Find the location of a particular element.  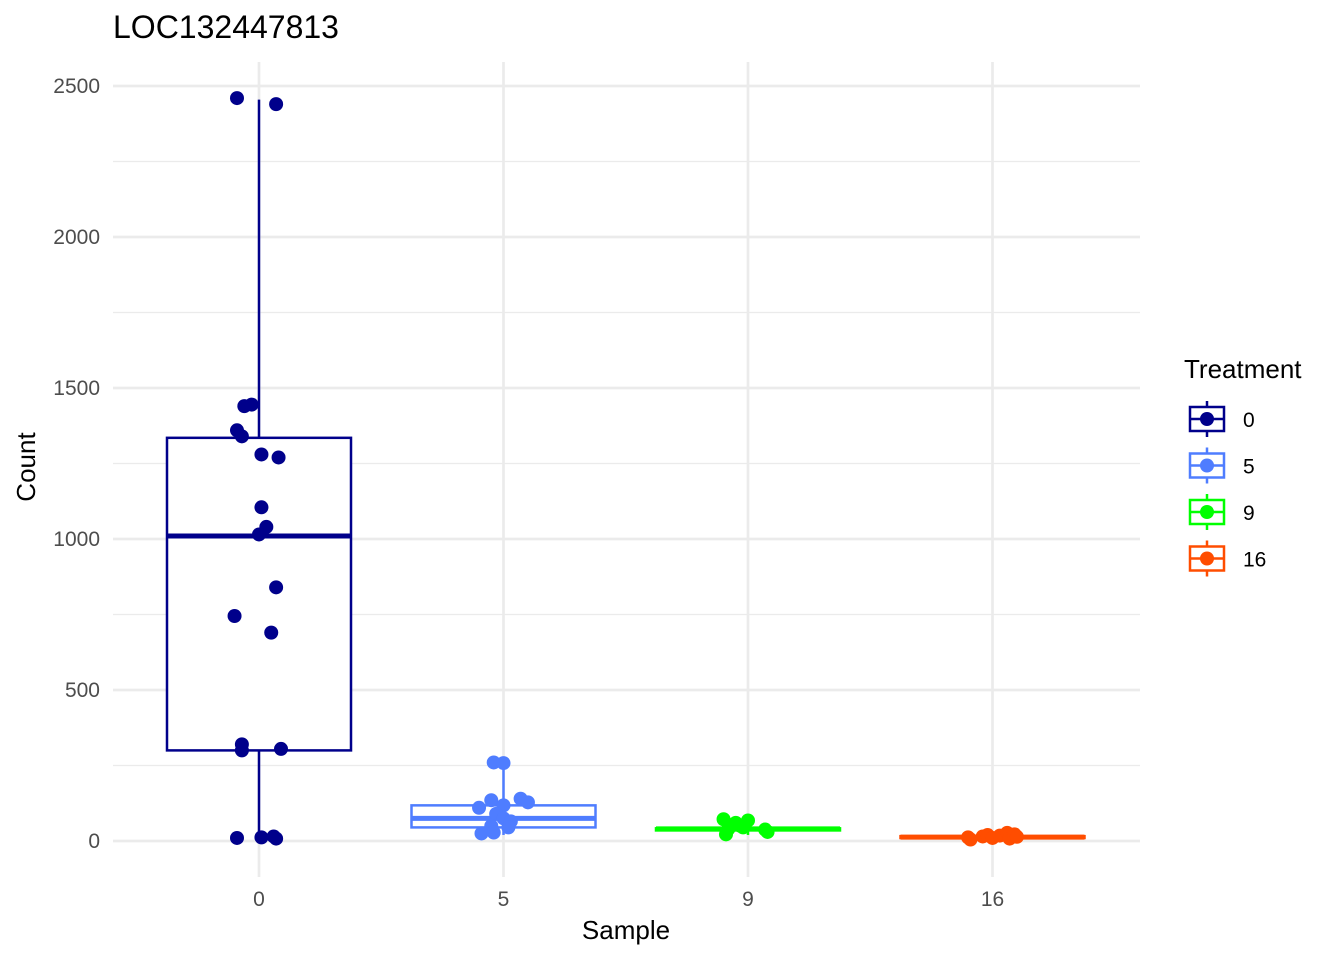

legend-label: 9 is located at coordinates (1249, 513).